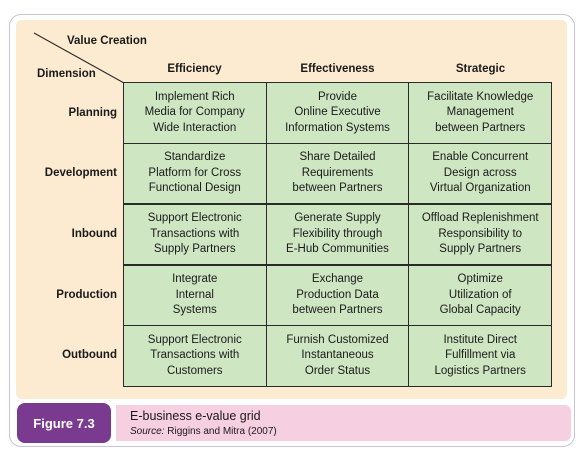 This screenshot has width=584, height=457. What do you see at coordinates (343, 423) in the screenshot?
I see `caption-bar` at bounding box center [343, 423].